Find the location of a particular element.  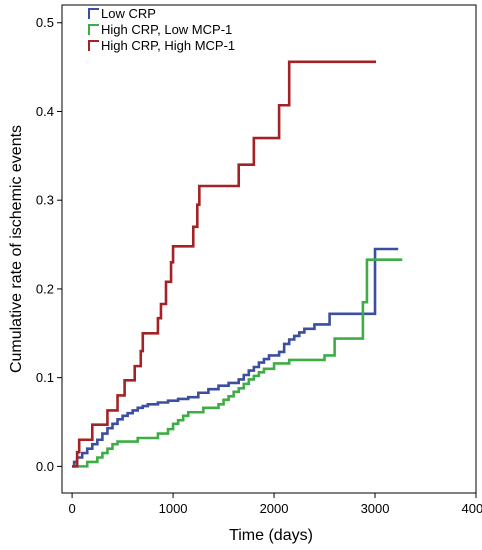

y-tick-label: 0.3 is located at coordinates (45, 200).